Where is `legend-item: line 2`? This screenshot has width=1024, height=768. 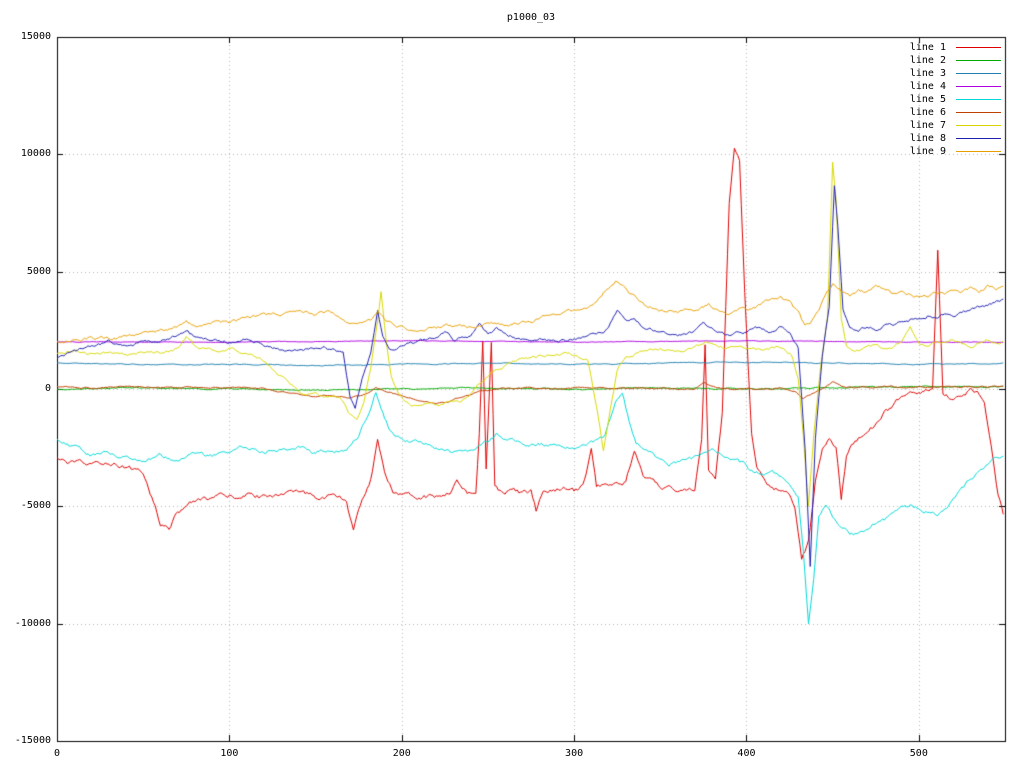
legend-item: line 2 is located at coordinates (955, 60).